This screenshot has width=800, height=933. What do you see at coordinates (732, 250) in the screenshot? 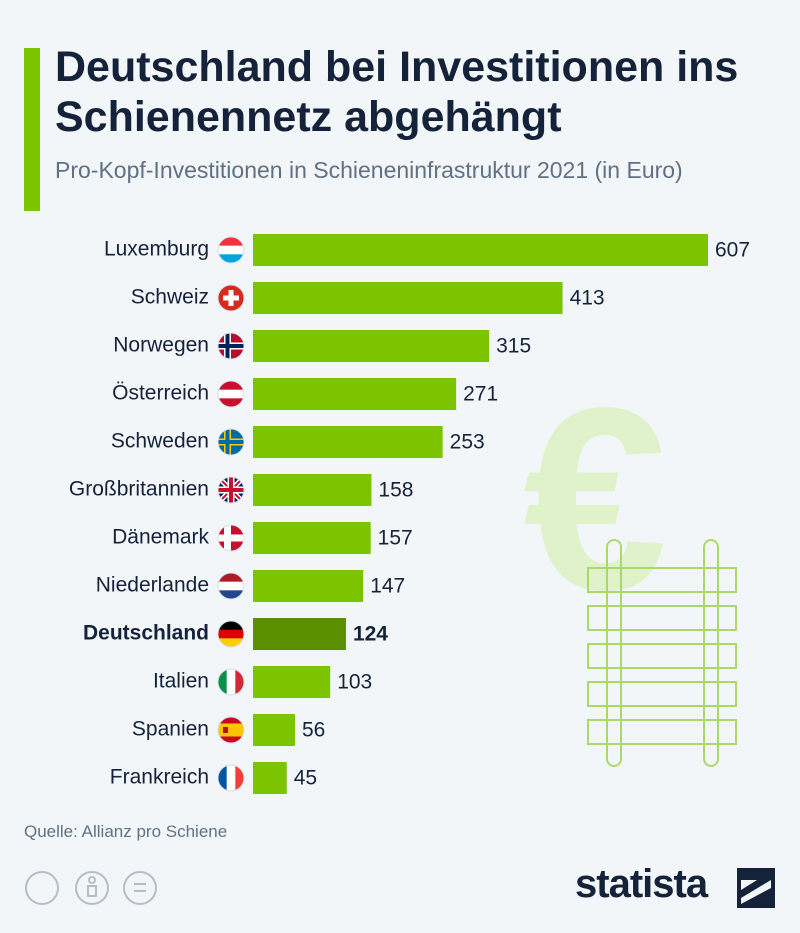
I see `value-label: 607` at bounding box center [732, 250].